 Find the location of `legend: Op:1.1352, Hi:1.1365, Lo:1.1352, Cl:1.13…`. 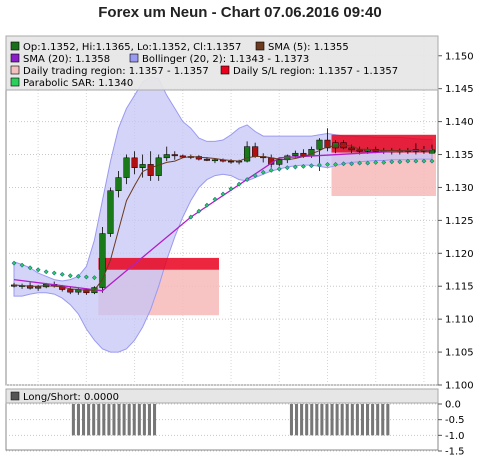

legend: Op:1.1352, Hi:1.1365, Lo:1.1352, Cl:1.13… is located at coordinates (204, 65).